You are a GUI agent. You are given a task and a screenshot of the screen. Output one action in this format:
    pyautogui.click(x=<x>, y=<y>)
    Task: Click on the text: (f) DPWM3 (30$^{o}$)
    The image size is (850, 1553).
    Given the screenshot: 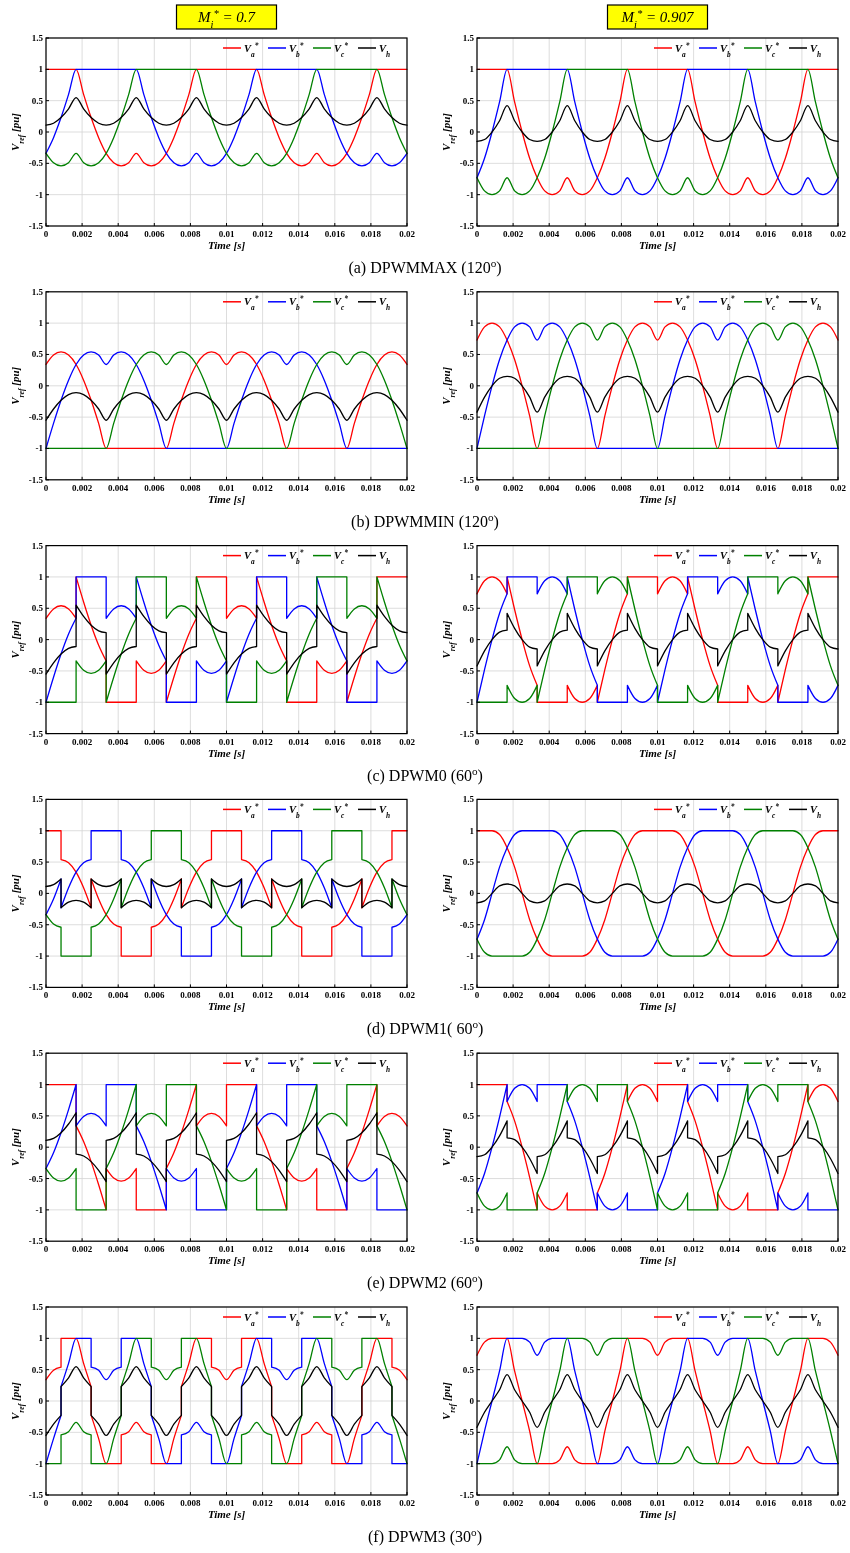 What is the action you would take?
    pyautogui.click(x=425, y=1536)
    